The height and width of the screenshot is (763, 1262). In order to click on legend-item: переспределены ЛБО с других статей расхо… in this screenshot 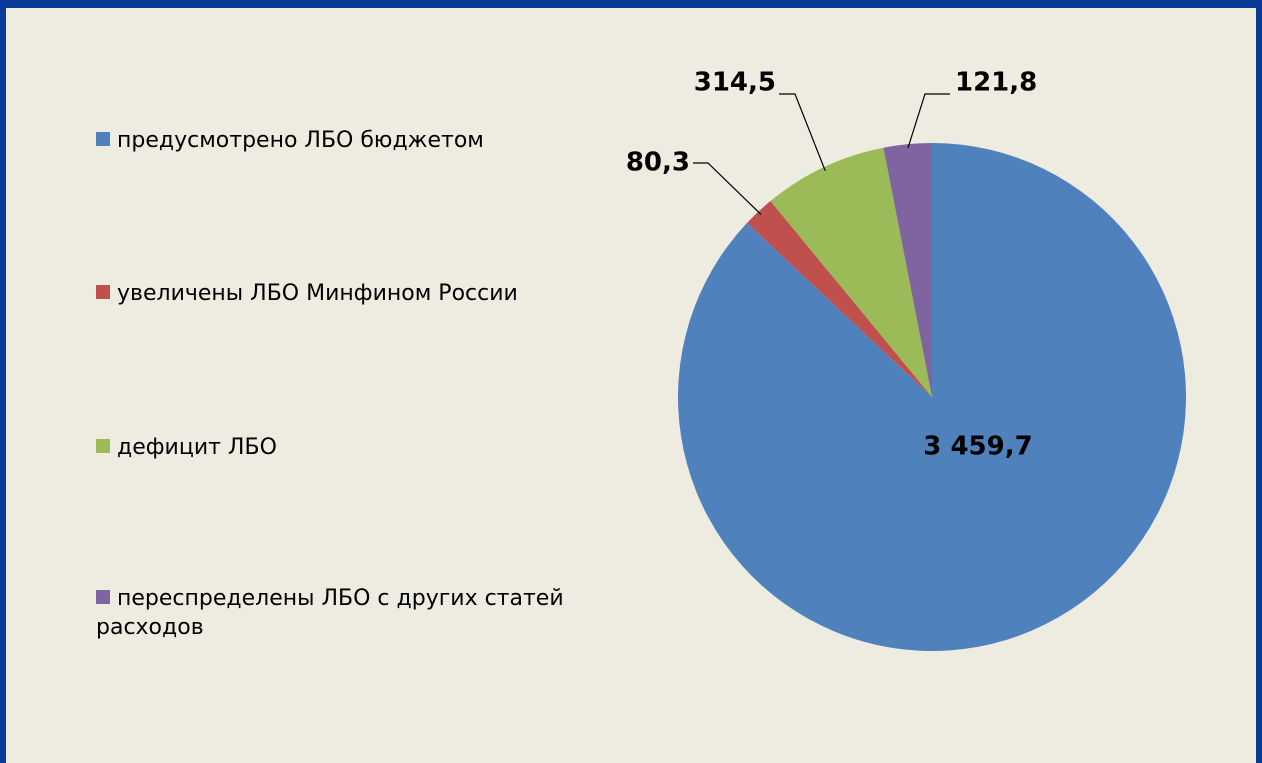, I will do `click(376, 613)`.